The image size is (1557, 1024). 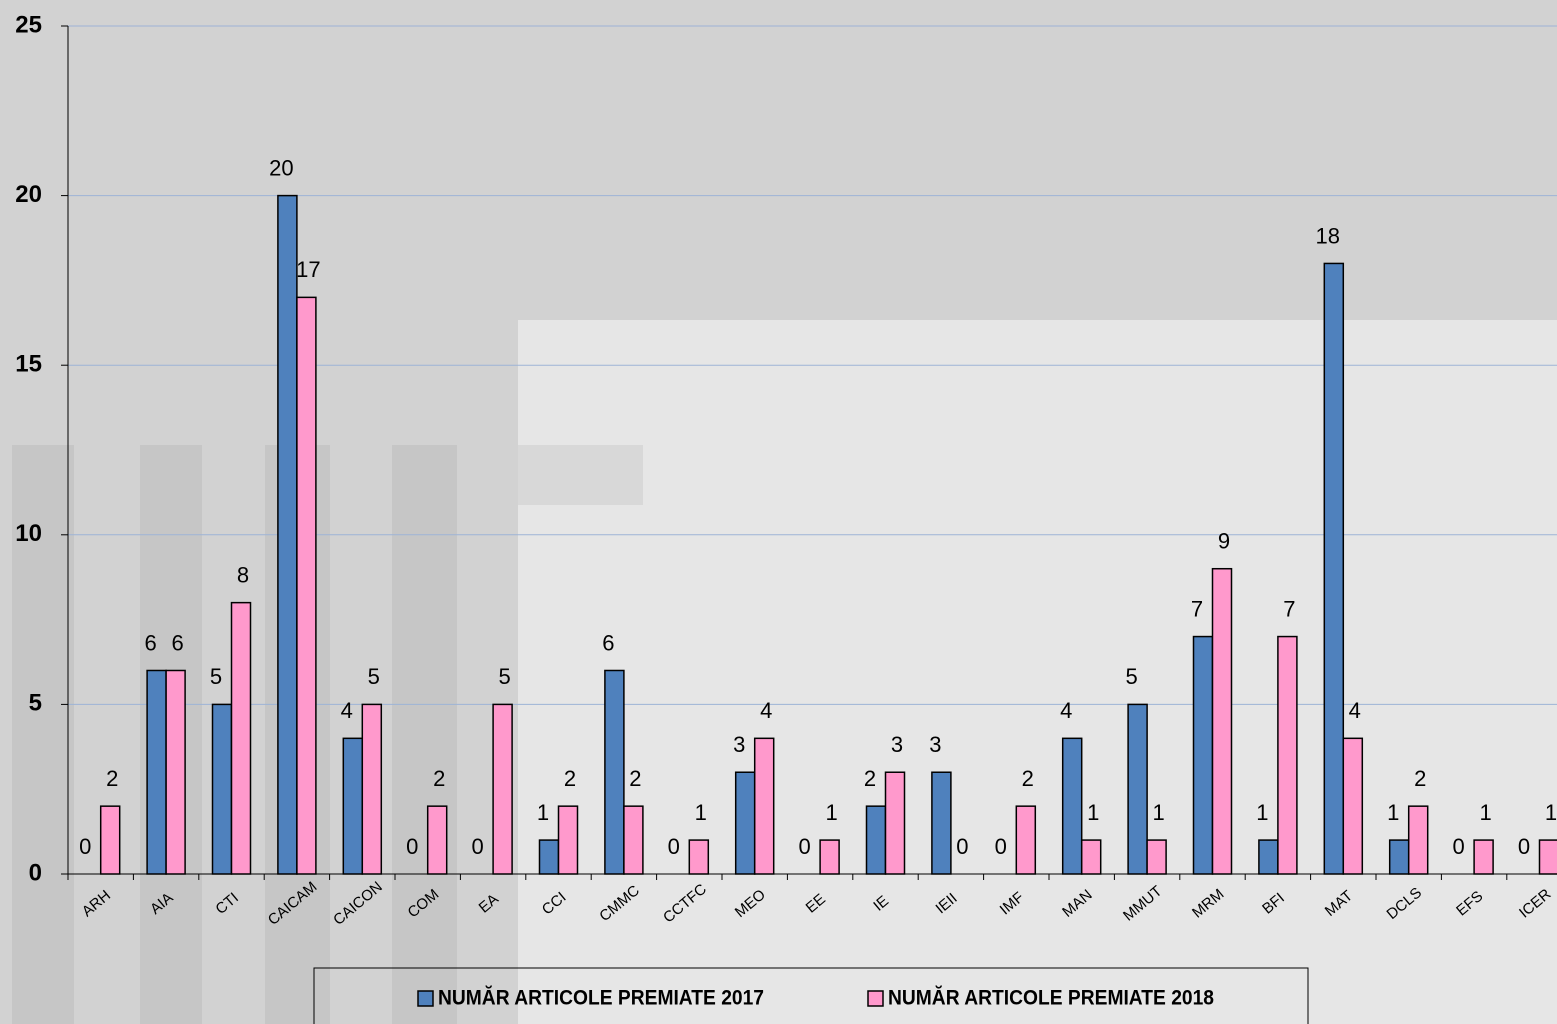 I want to click on data-label: 9, so click(x=1224, y=541).